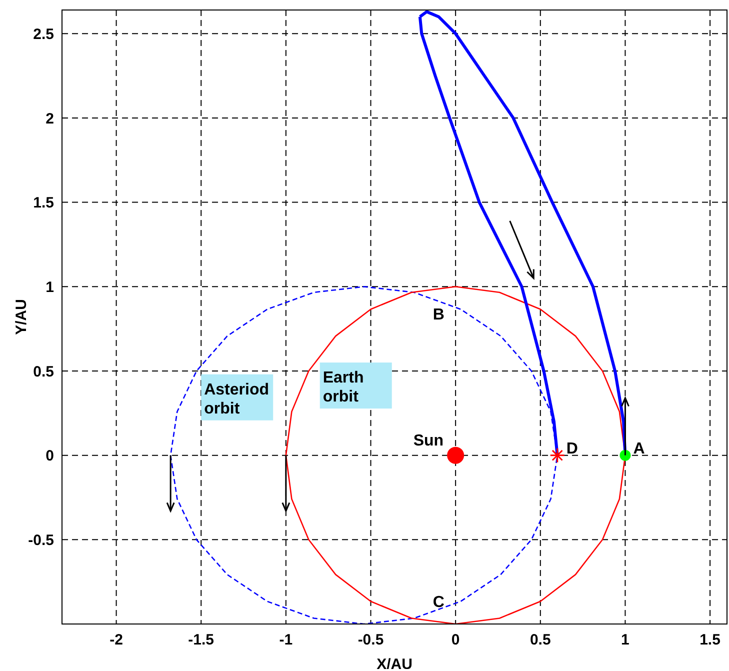  Describe the element at coordinates (371, 640) in the screenshot. I see `x-tick-label: -0.5` at that location.